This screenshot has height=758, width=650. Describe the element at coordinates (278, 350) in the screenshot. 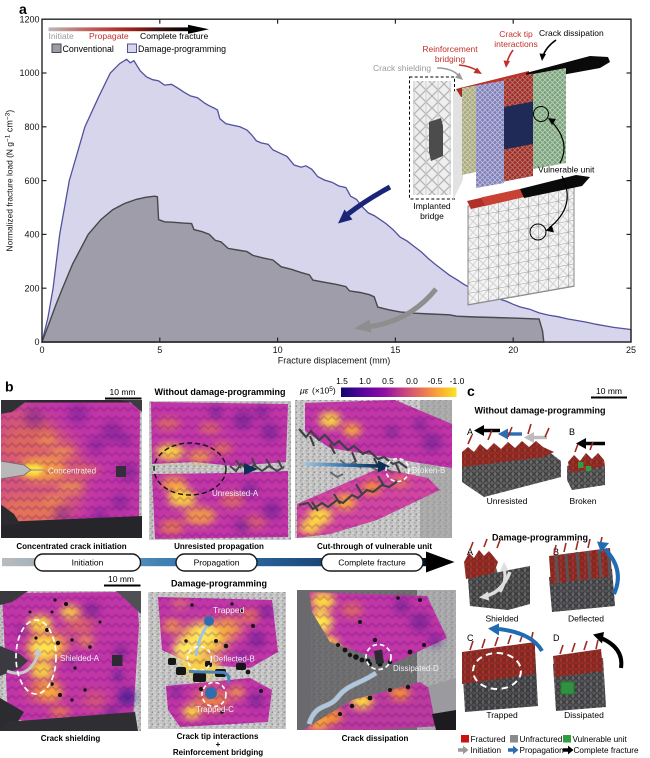

I see `svg-text: 10` at that location.